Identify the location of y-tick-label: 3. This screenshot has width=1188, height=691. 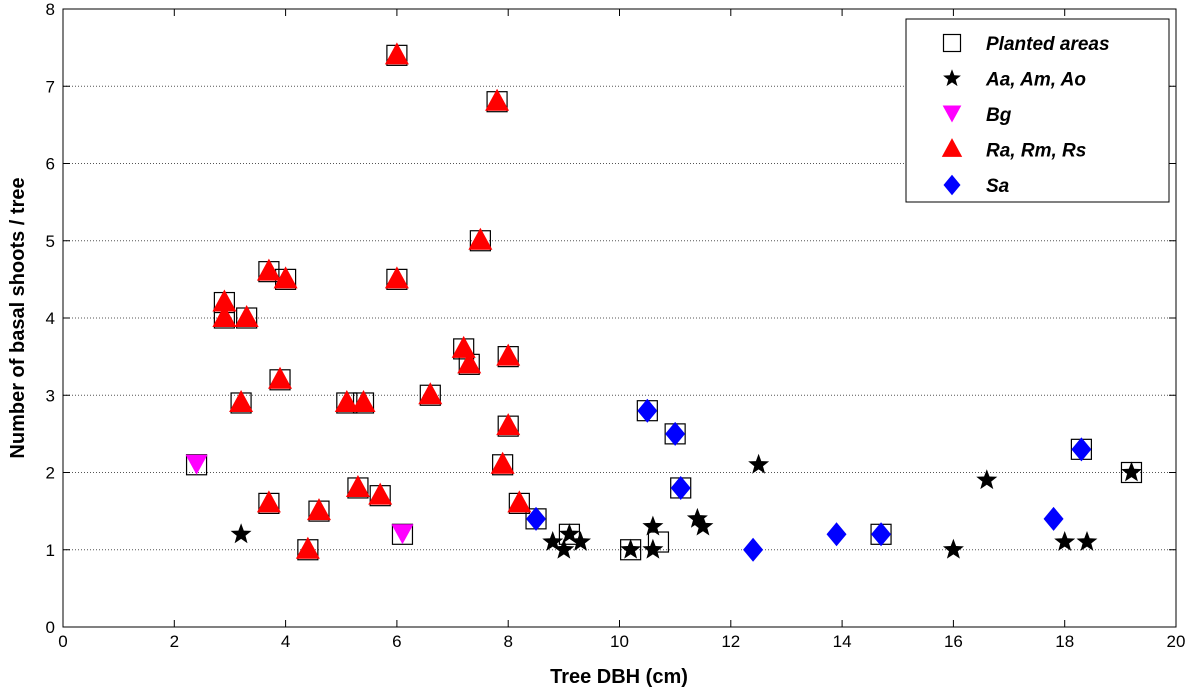
(50, 395).